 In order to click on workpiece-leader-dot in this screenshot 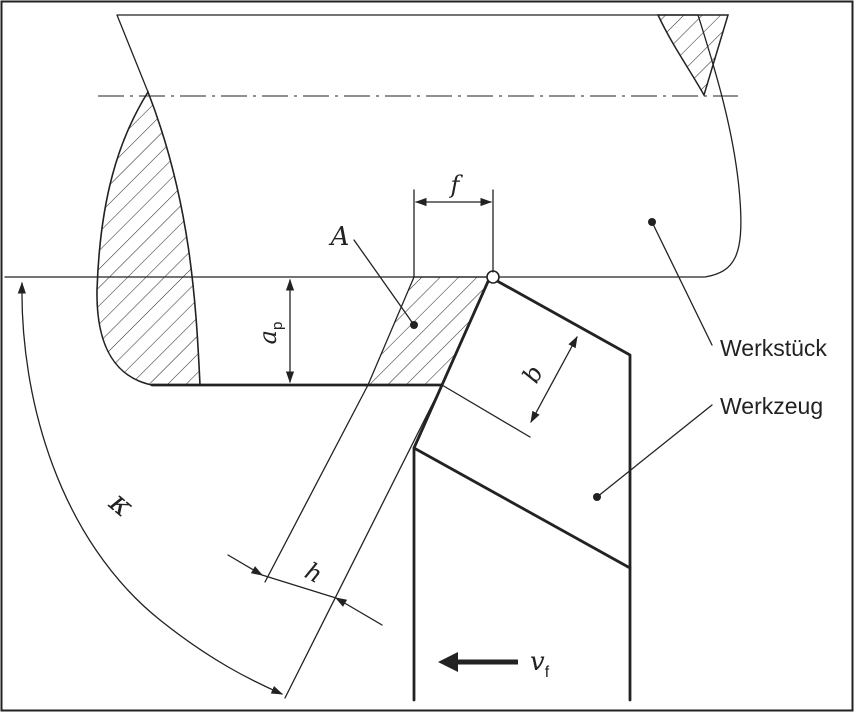, I will do `click(652, 222)`.